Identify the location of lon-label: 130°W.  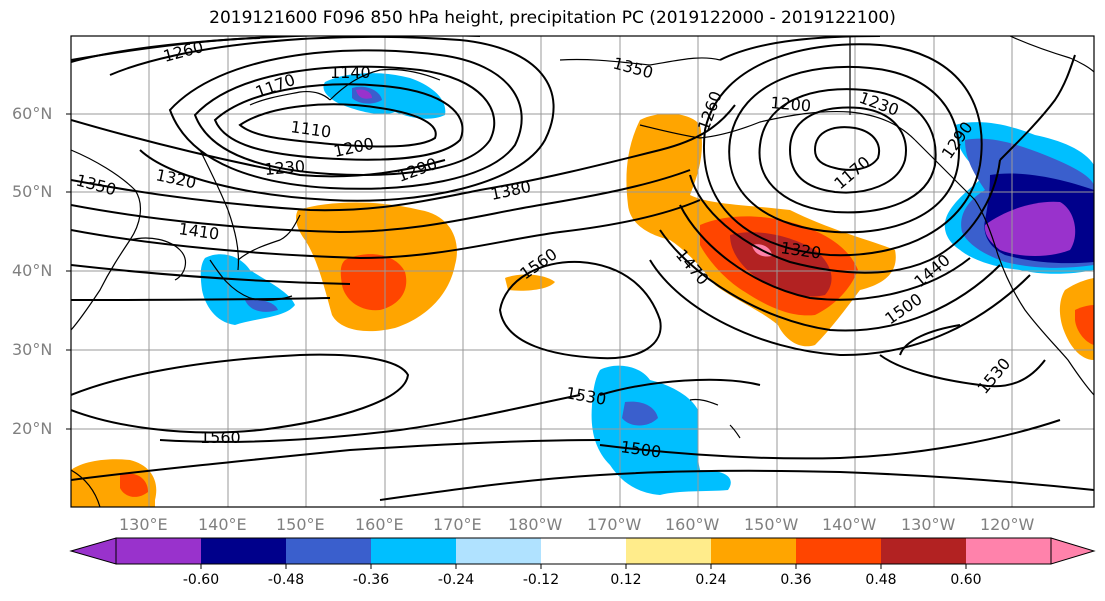
(928, 524).